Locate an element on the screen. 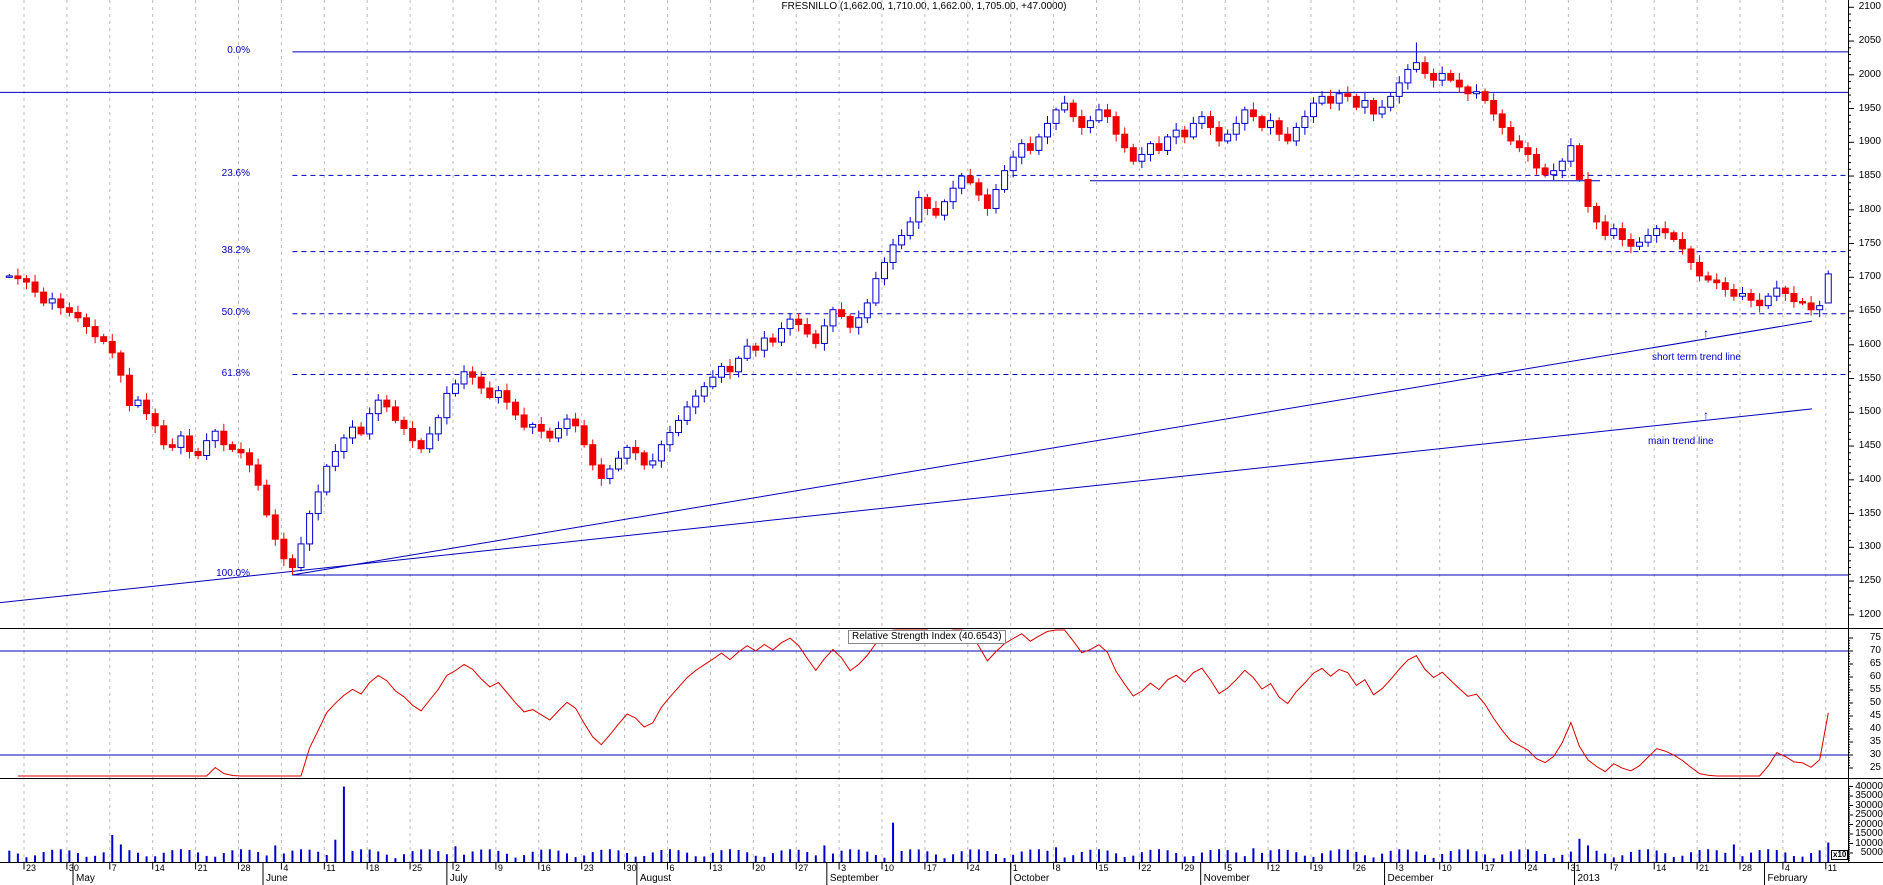 The height and width of the screenshot is (885, 1883). date-day-label: 9 is located at coordinates (500, 868).